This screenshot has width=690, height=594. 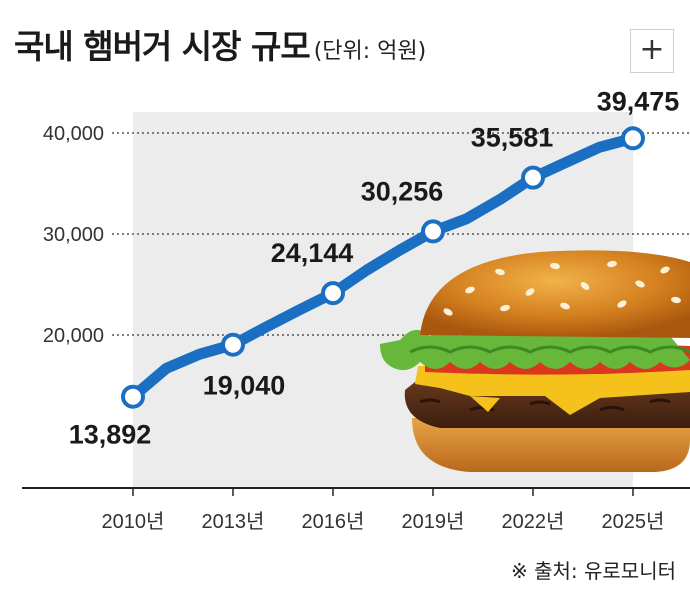 I want to click on data-label: 13,892, so click(x=110, y=435).